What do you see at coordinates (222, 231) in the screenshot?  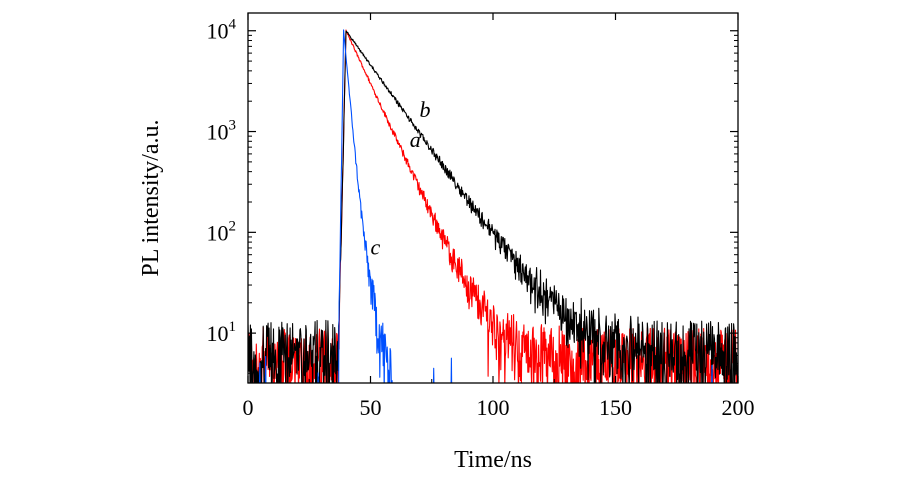 I see `y-tick-label: 10²` at bounding box center [222, 231].